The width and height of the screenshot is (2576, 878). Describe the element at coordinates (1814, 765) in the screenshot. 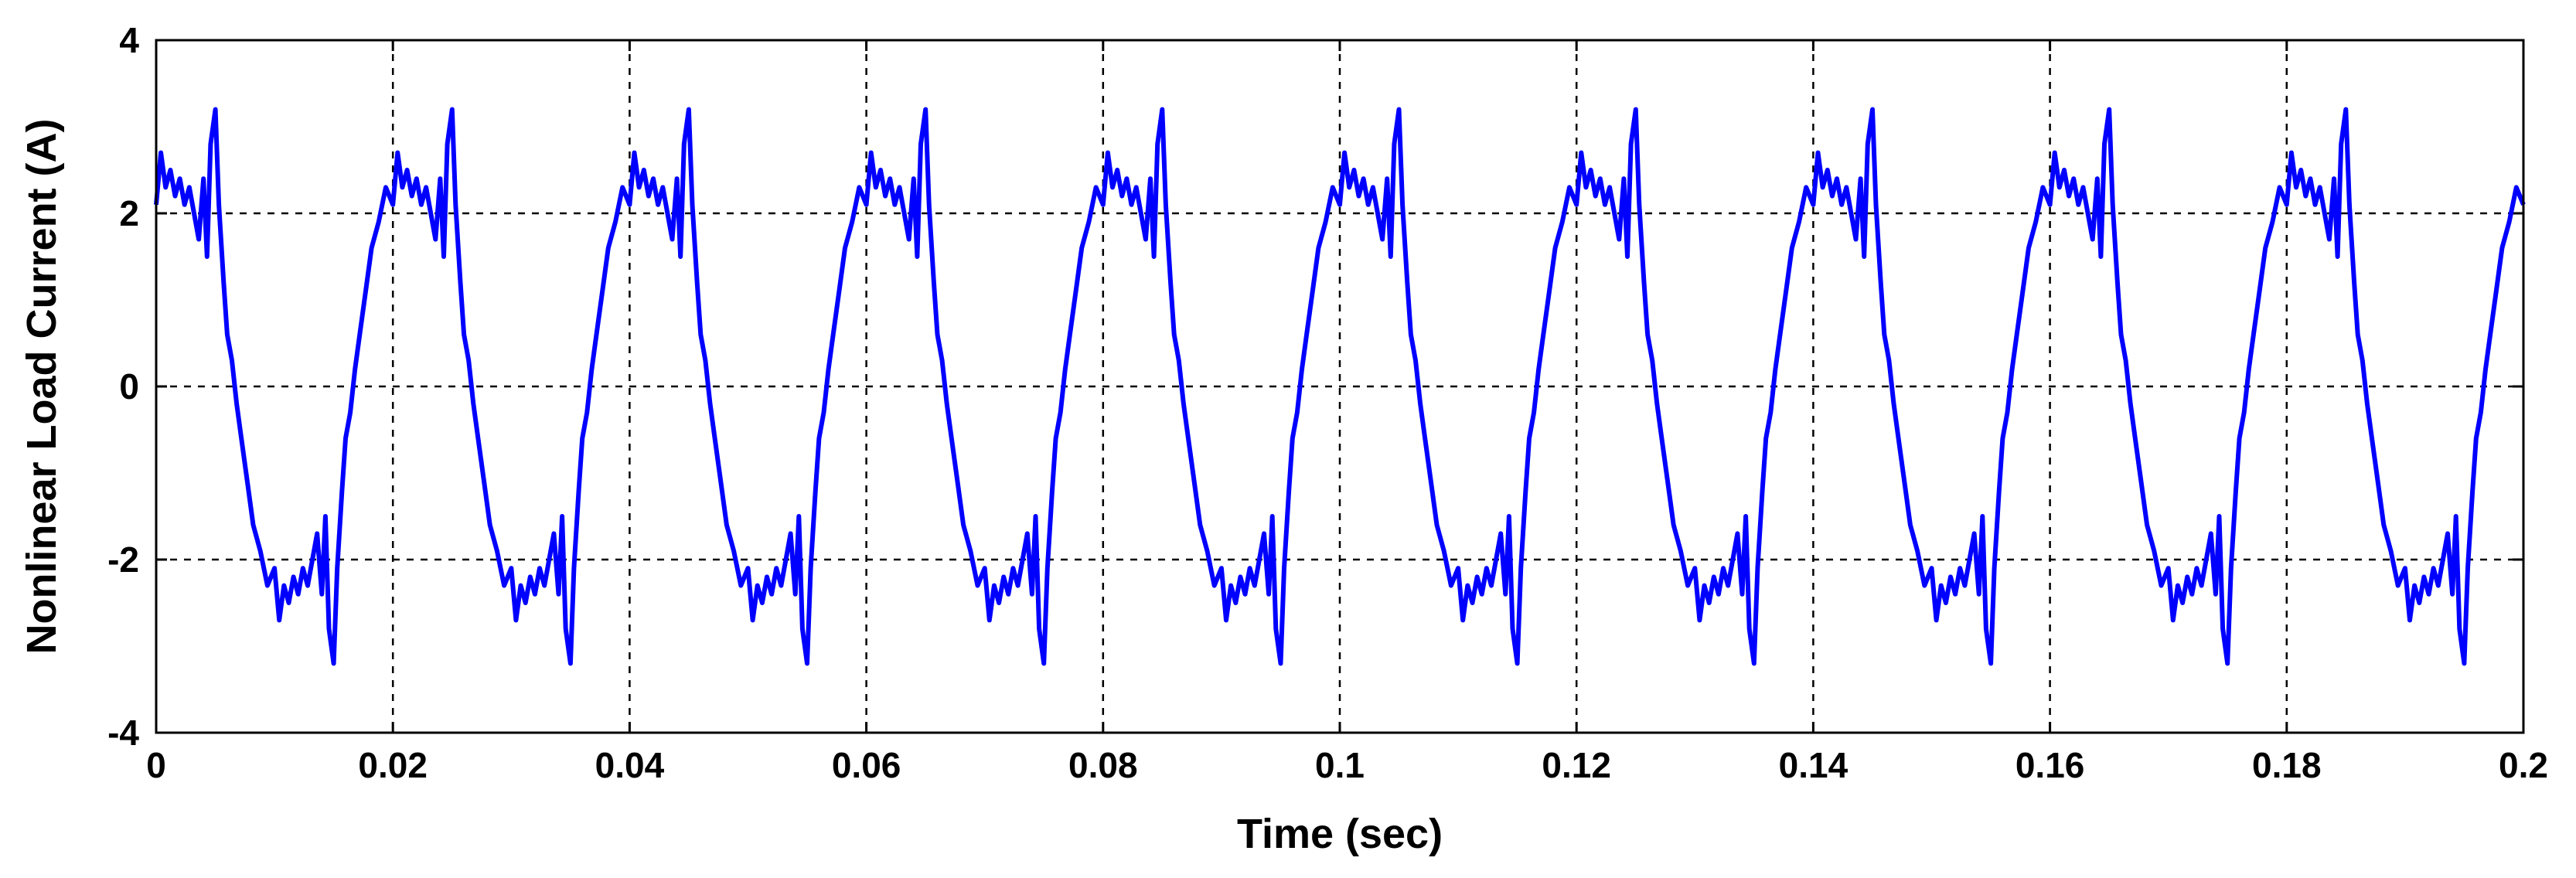

I see `x-tick-label: 0.14` at that location.